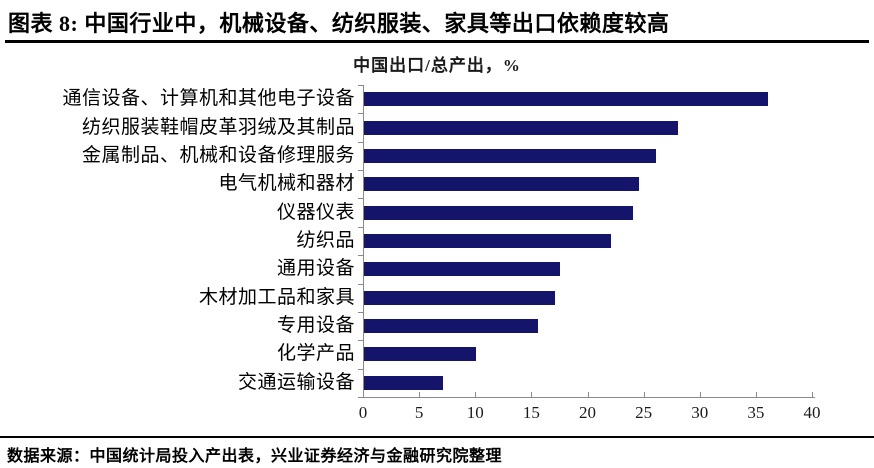 The height and width of the screenshot is (468, 874). I want to click on x-tick-label: 30, so click(700, 412).